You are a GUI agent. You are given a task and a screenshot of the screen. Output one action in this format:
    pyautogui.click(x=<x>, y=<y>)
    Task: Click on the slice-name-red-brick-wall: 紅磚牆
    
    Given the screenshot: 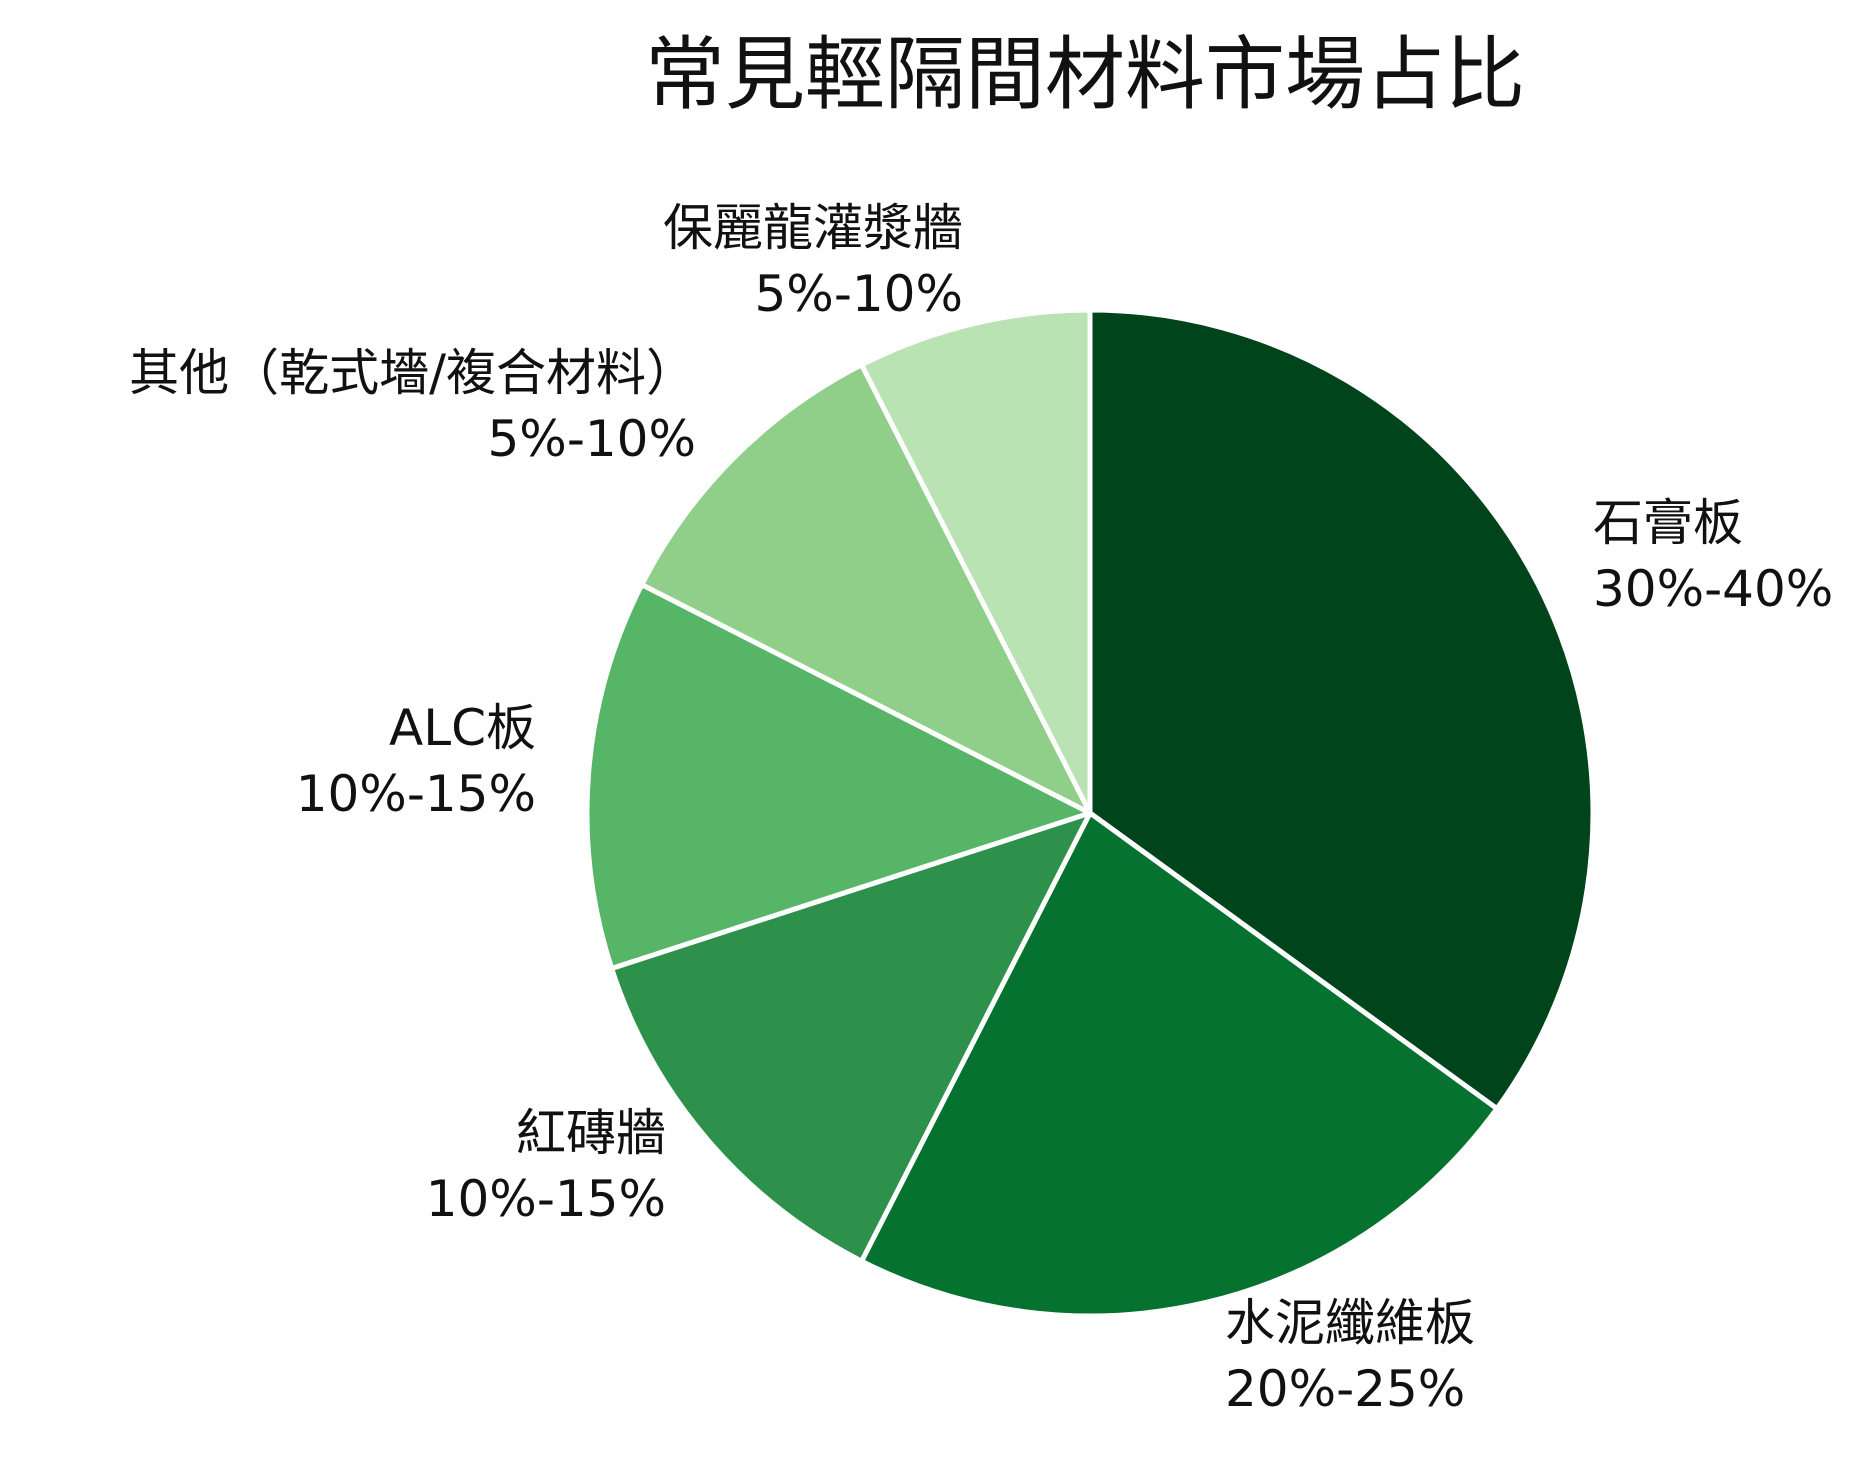 What is the action you would take?
    pyautogui.click(x=591, y=1133)
    